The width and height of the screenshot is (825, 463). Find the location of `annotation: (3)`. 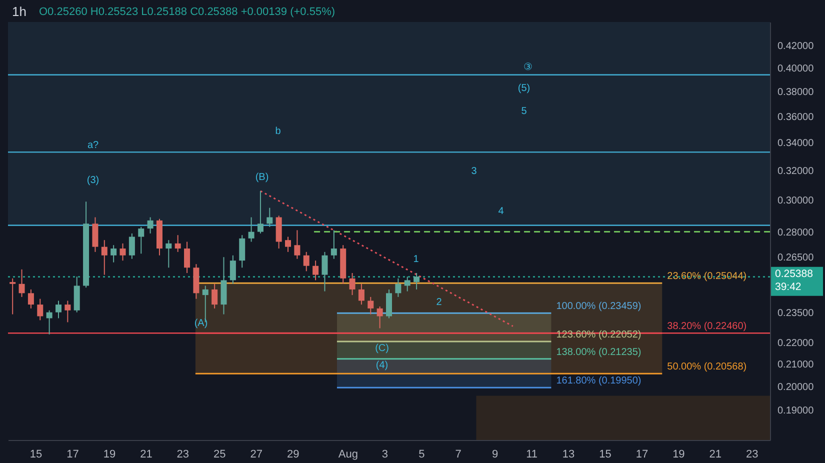

annotation: (3) is located at coordinates (93, 180).